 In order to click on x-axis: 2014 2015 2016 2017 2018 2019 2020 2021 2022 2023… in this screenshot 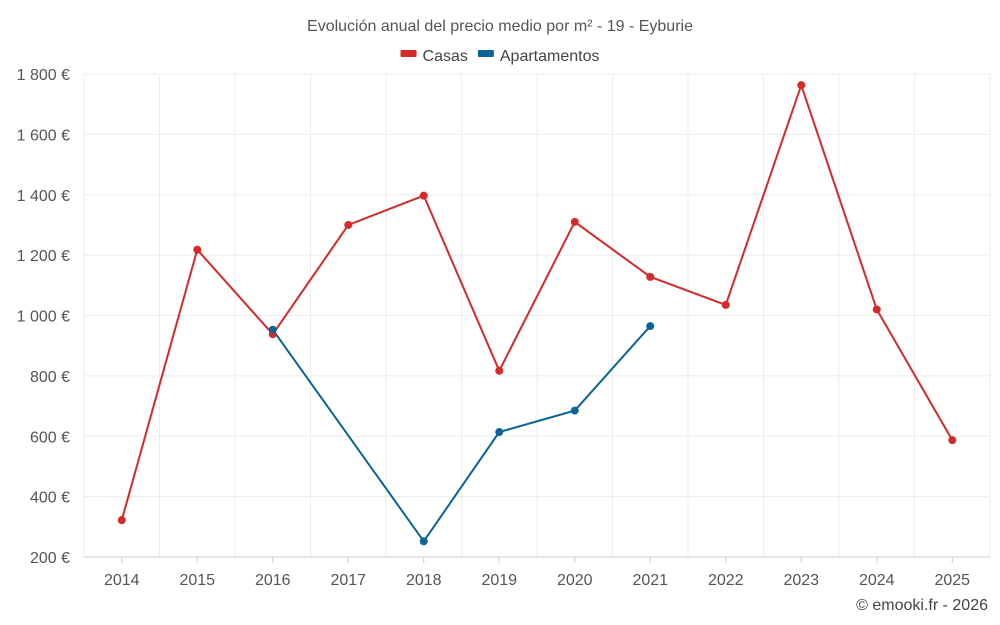, I will do `click(537, 572)`.